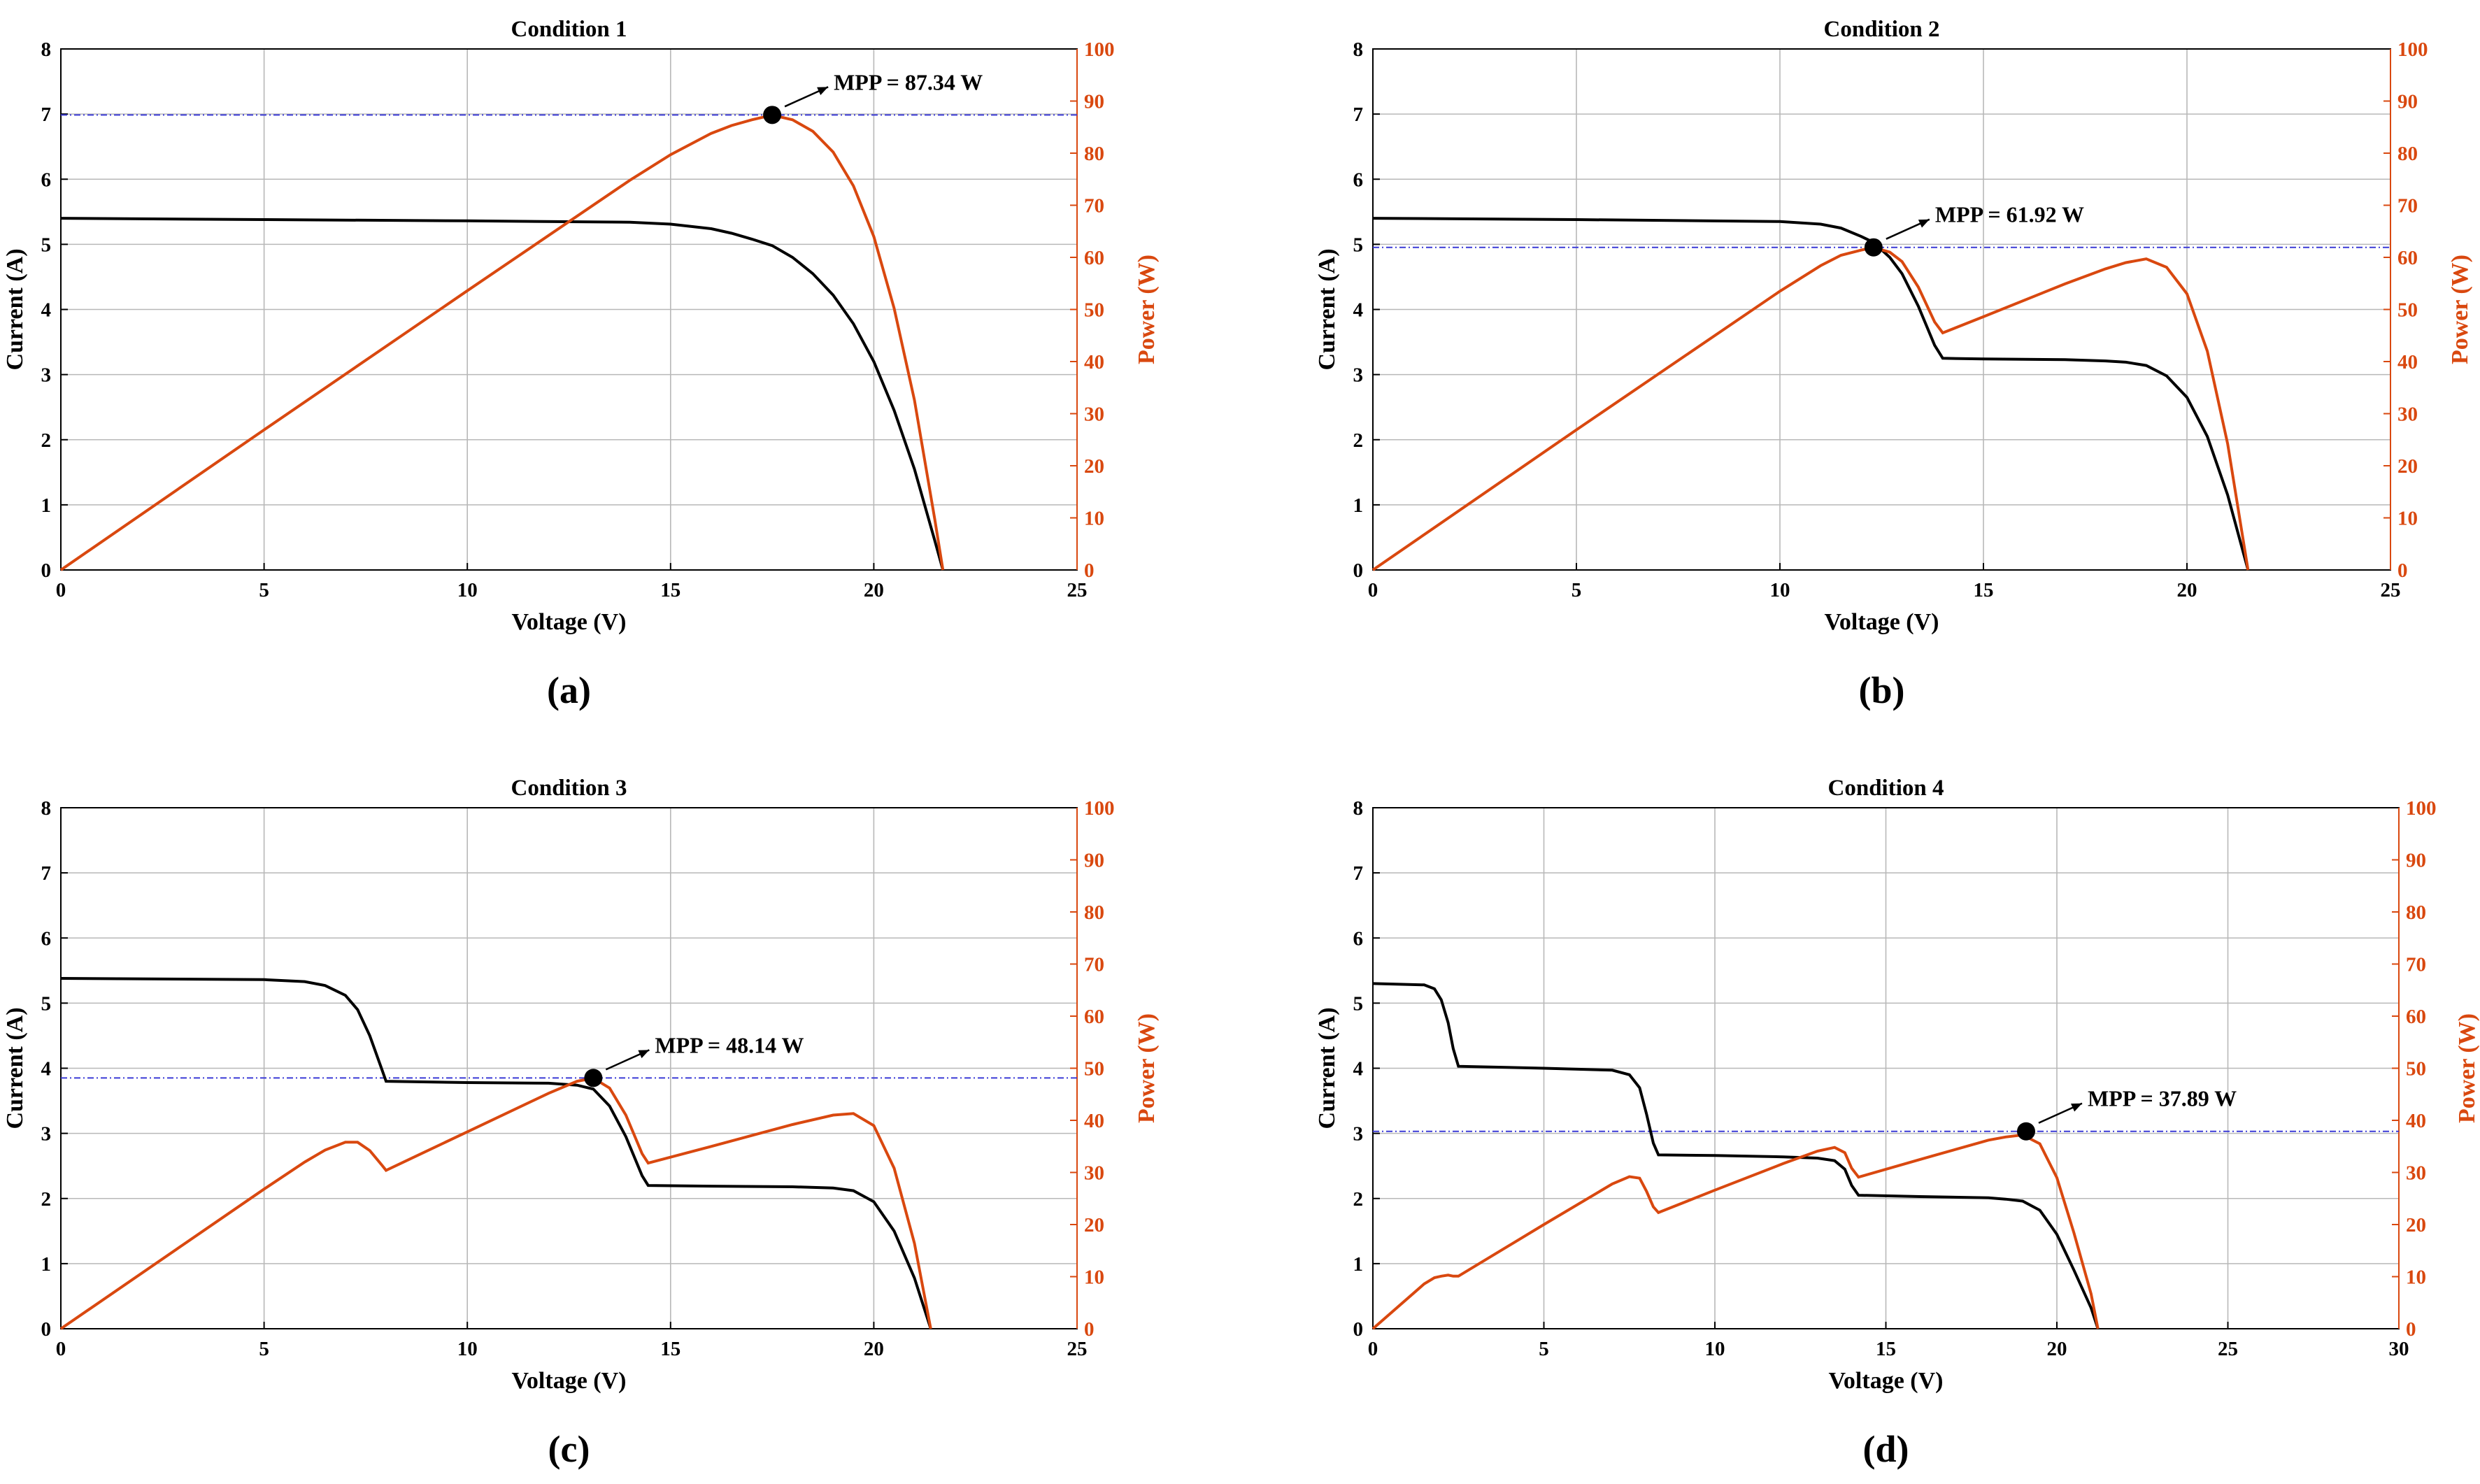 The width and height of the screenshot is (2480, 1484). What do you see at coordinates (1094, 1225) in the screenshot?
I see `y2-tick-label: 20` at bounding box center [1094, 1225].